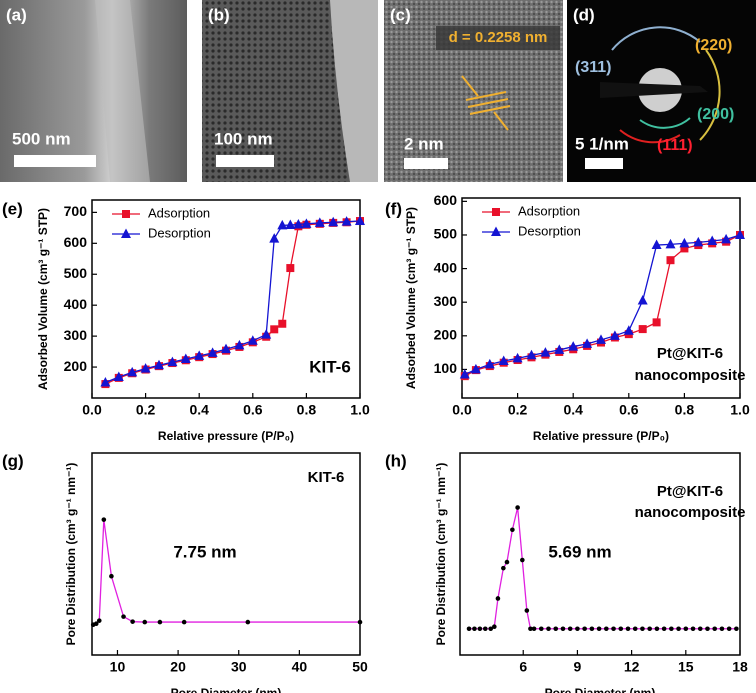 The image size is (756, 693). Describe the element at coordinates (400, 14) in the screenshot. I see `panel-label: (c)` at that location.